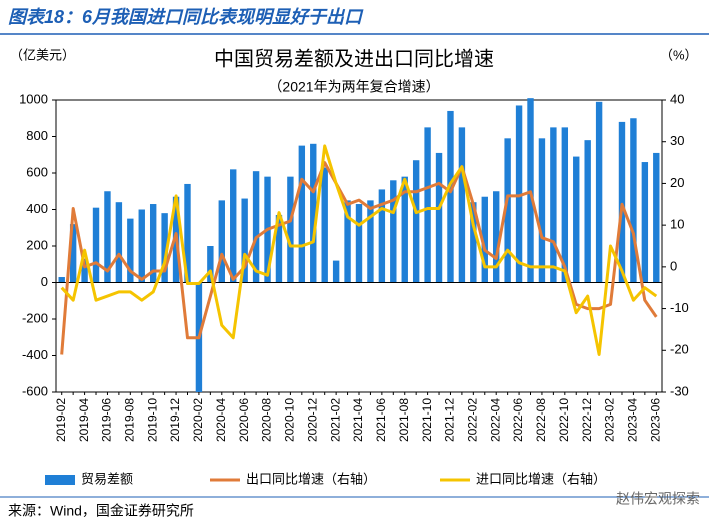 This screenshot has height=527, width=709. Describe the element at coordinates (541, 420) in the screenshot. I see `x-tick-label: 2022-08` at that location.